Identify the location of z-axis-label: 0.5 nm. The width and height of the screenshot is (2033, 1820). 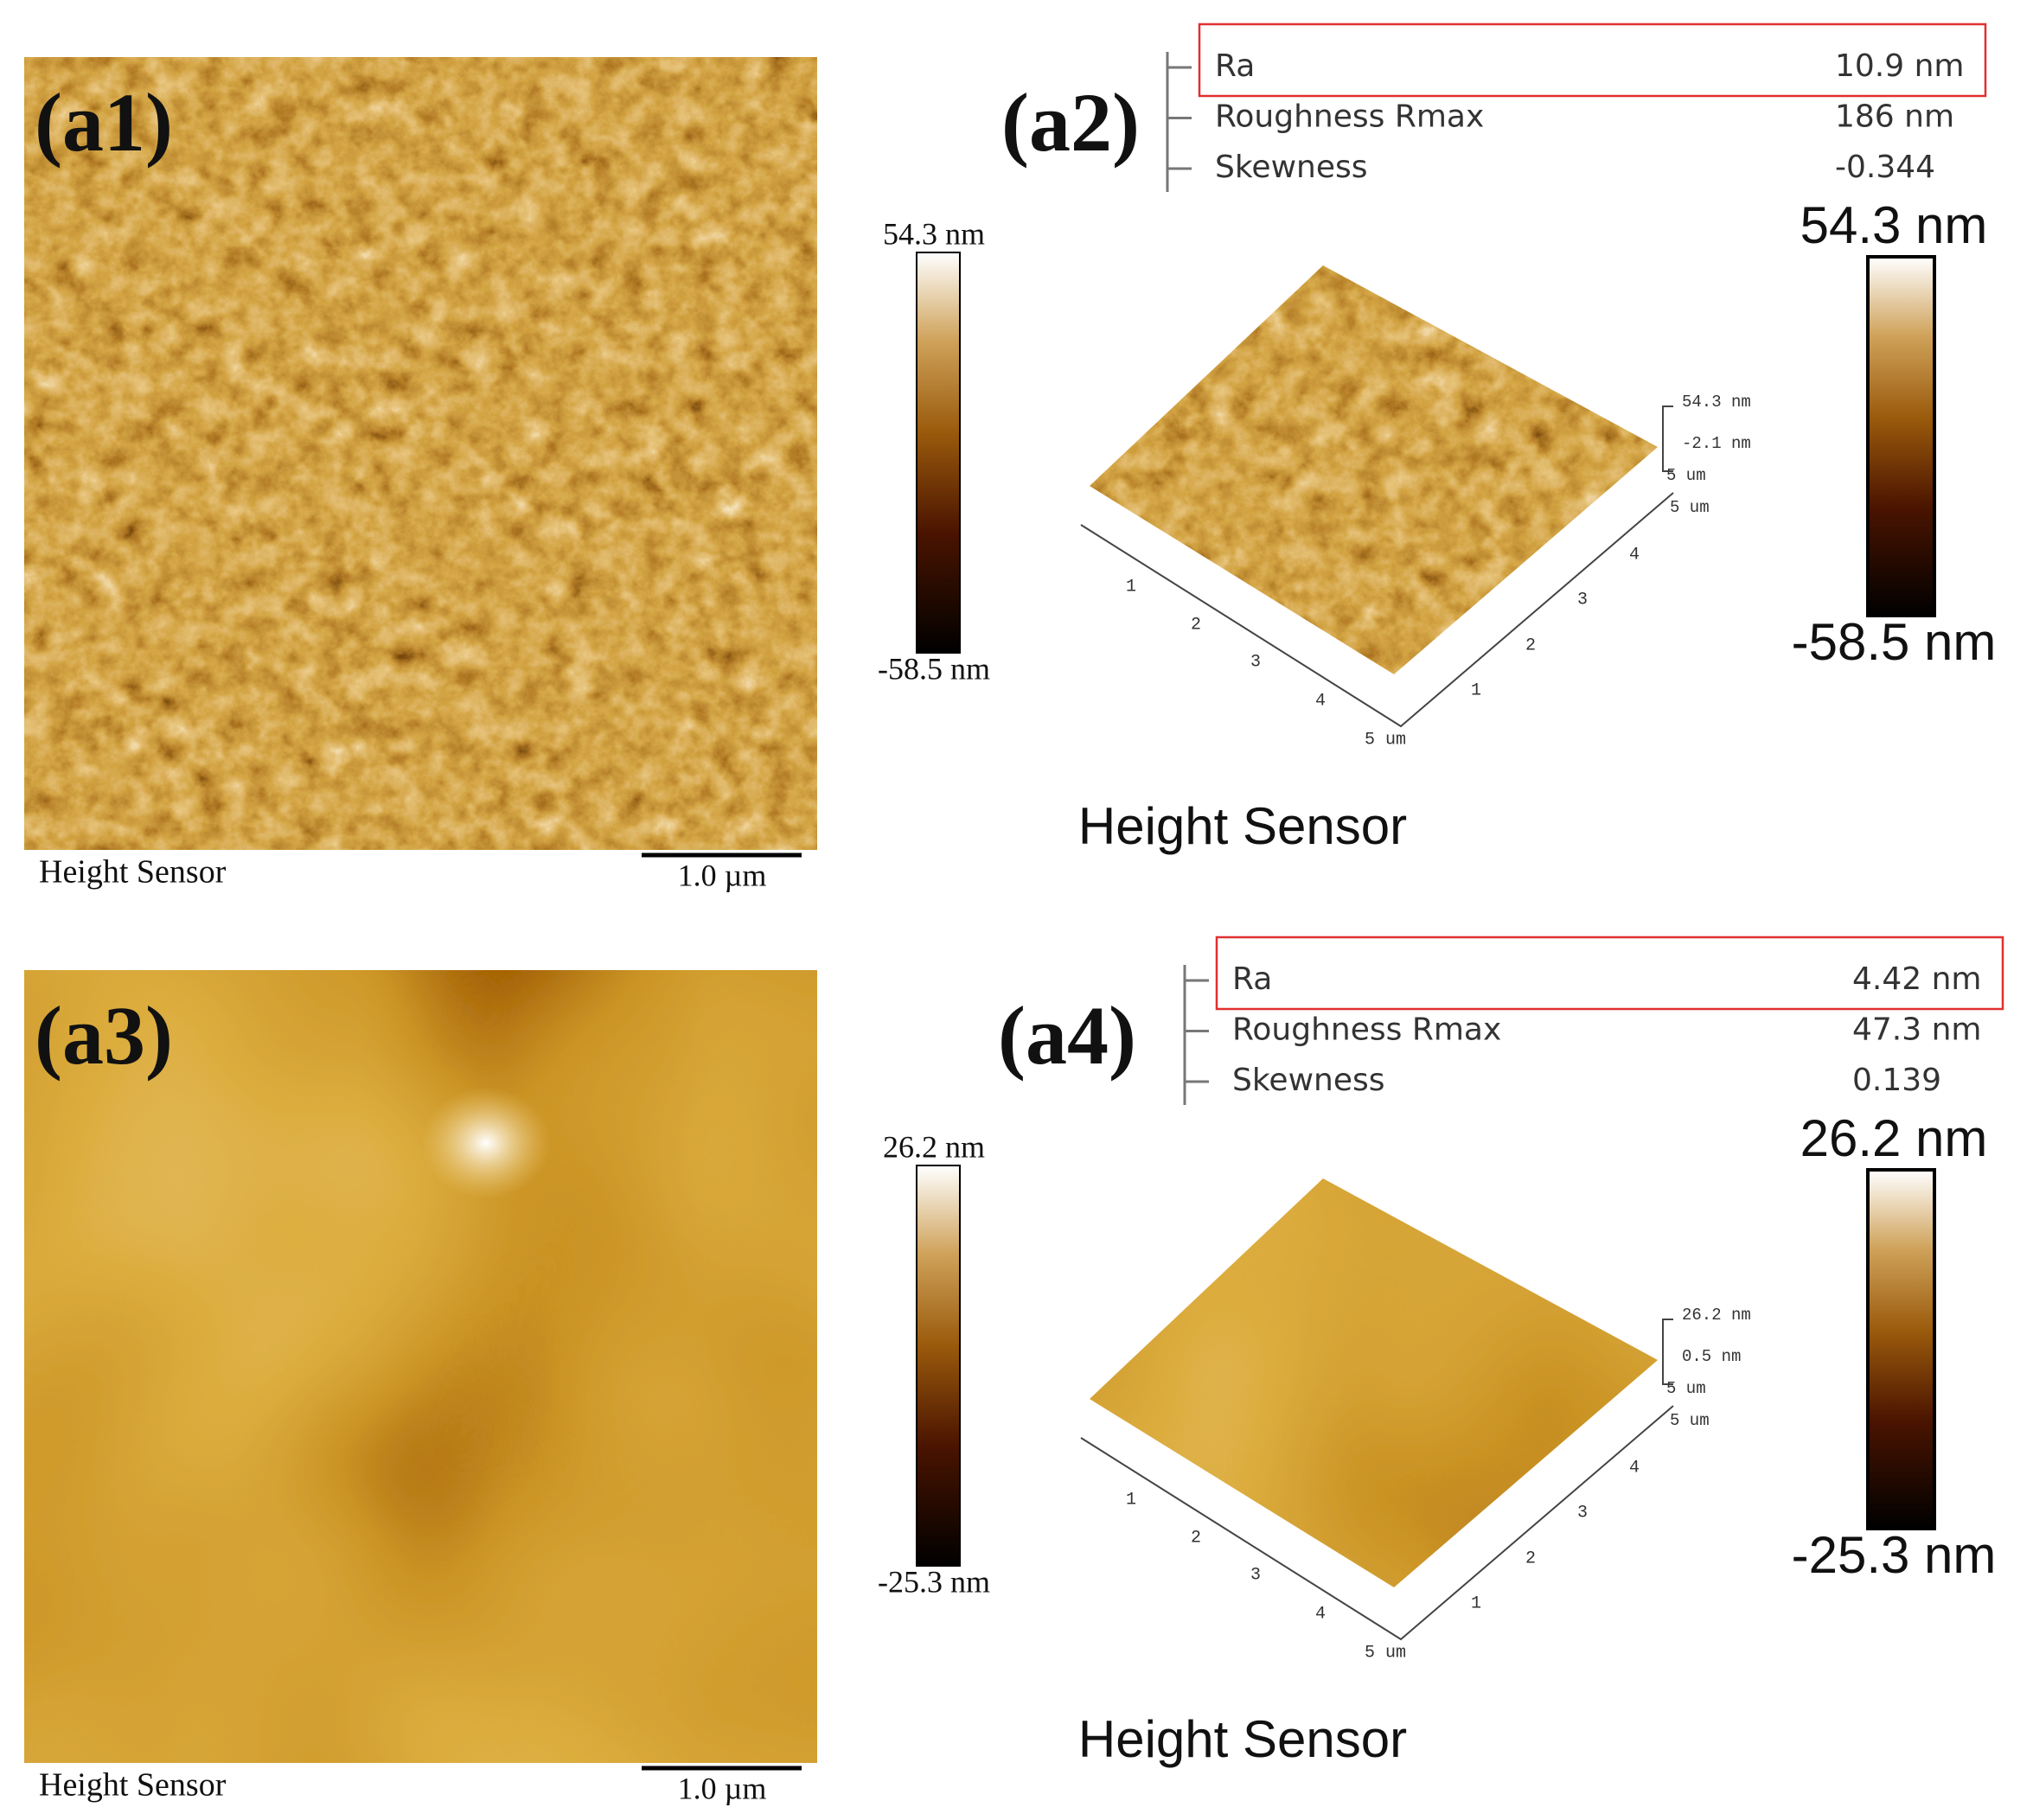
(1711, 1356).